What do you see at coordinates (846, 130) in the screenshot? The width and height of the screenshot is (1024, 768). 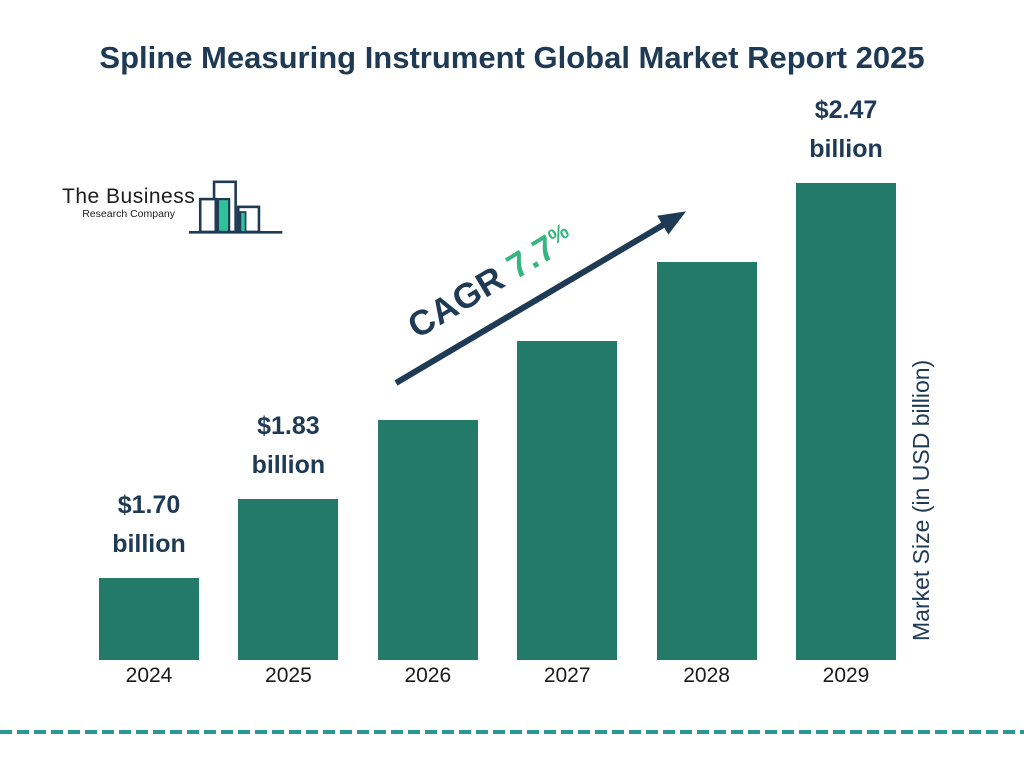 I see `value-label-2029: $2.47 billion` at bounding box center [846, 130].